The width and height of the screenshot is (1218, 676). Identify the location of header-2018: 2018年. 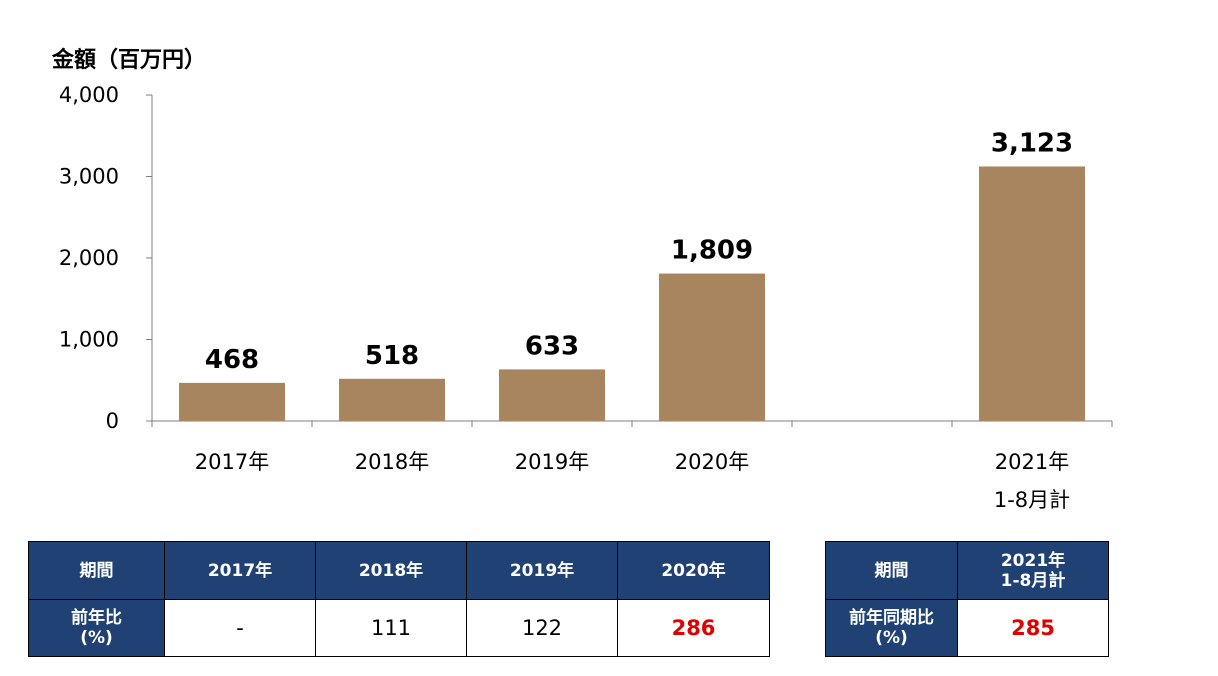
(391, 570).